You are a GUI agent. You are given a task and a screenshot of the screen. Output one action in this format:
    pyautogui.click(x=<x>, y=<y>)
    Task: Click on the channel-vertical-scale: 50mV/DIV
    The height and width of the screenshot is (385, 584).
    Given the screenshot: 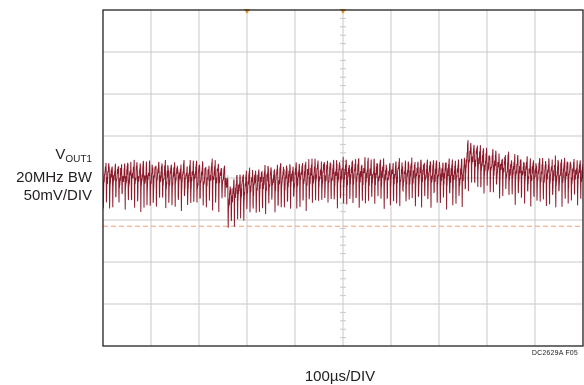 What is the action you would take?
    pyautogui.click(x=57, y=195)
    